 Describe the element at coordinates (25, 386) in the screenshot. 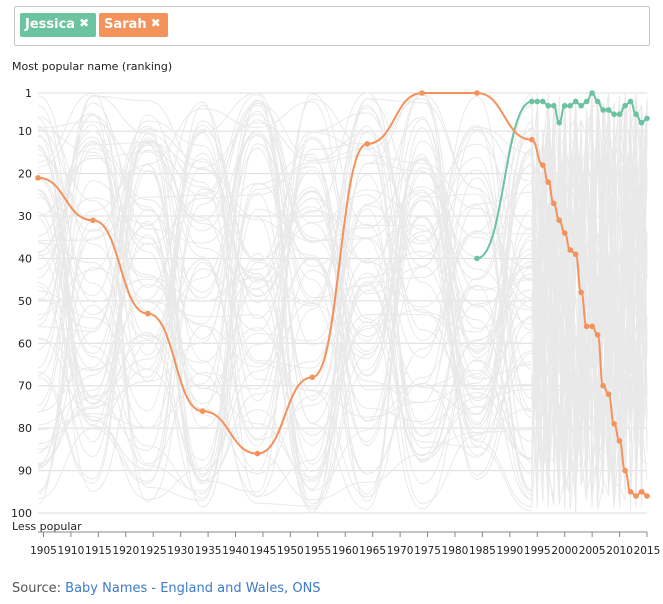

I see `y-tick-label: 70` at that location.